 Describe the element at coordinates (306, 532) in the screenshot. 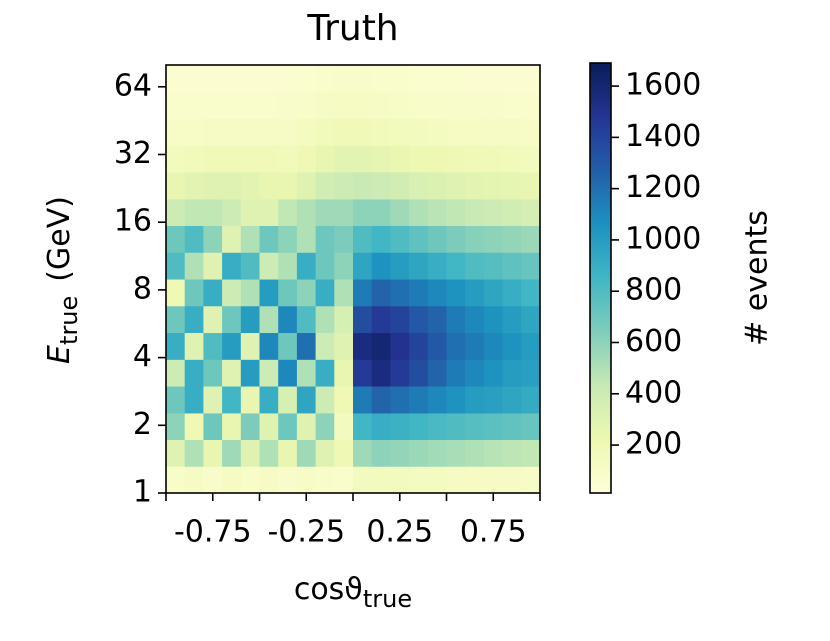

I see `x-tick-label: -0.25` at that location.